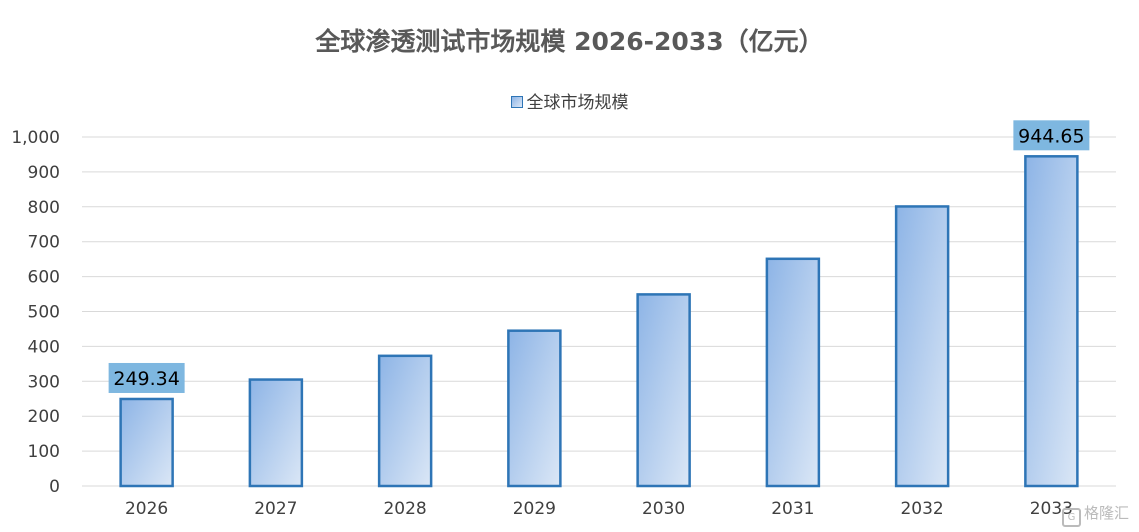 The width and height of the screenshot is (1139, 532). I want to click on y-tick-label: 600, so click(44, 278).